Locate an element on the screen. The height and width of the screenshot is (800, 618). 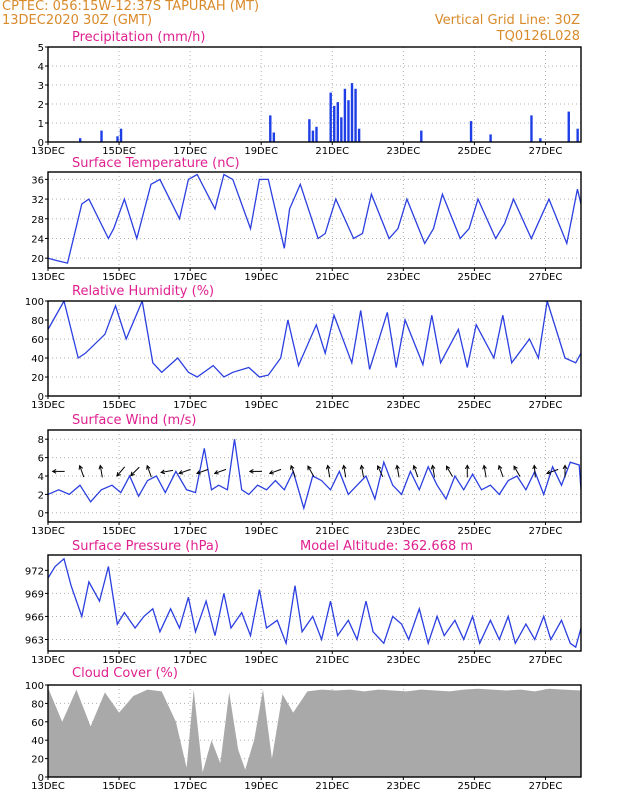
y-tick-label: 24 is located at coordinates (37, 239).